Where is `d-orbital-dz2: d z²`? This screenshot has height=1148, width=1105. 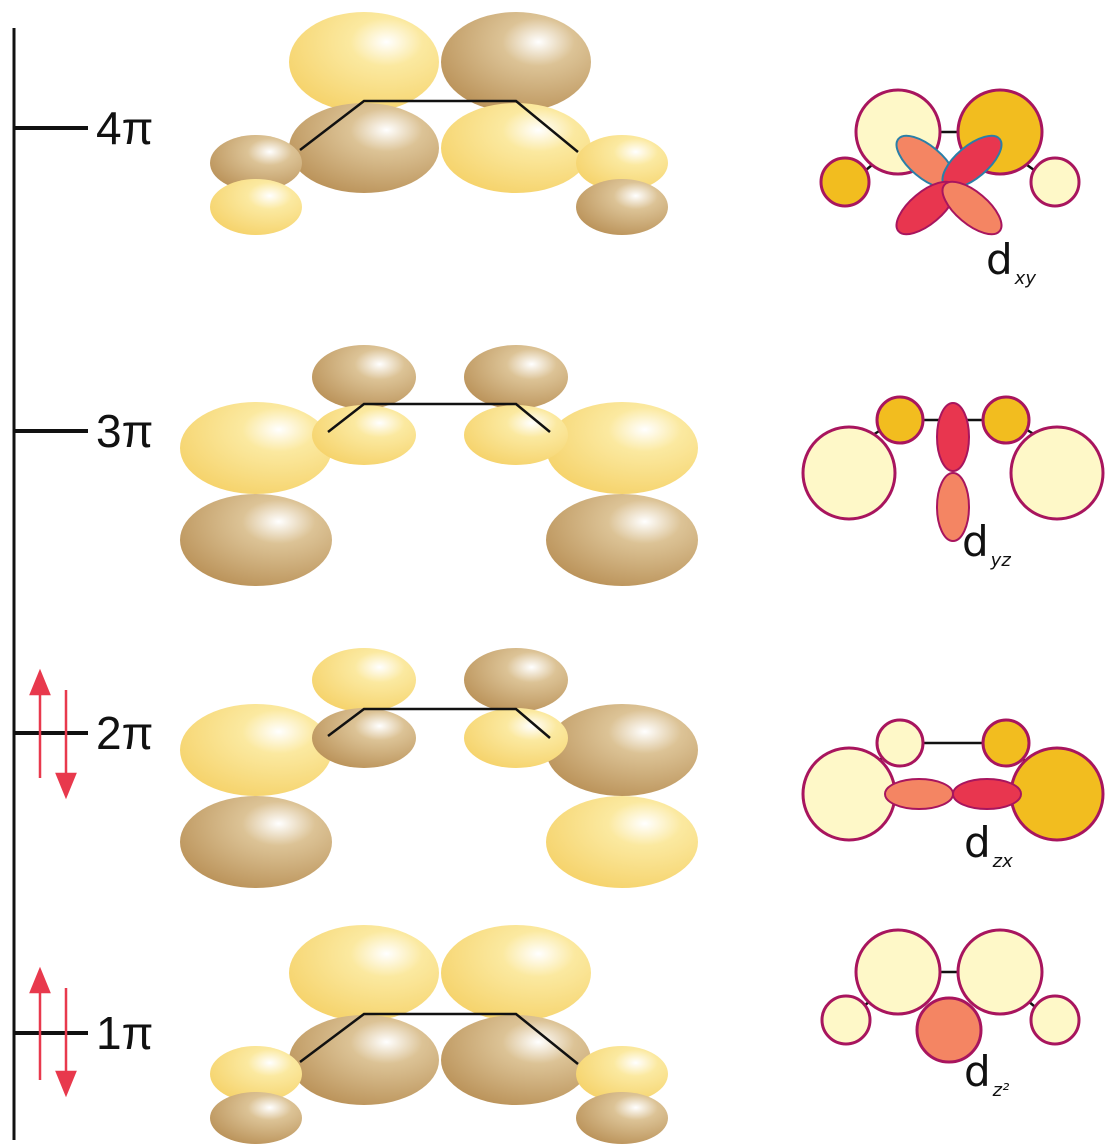
d-orbital-dz2: d z² is located at coordinates (950, 1014).